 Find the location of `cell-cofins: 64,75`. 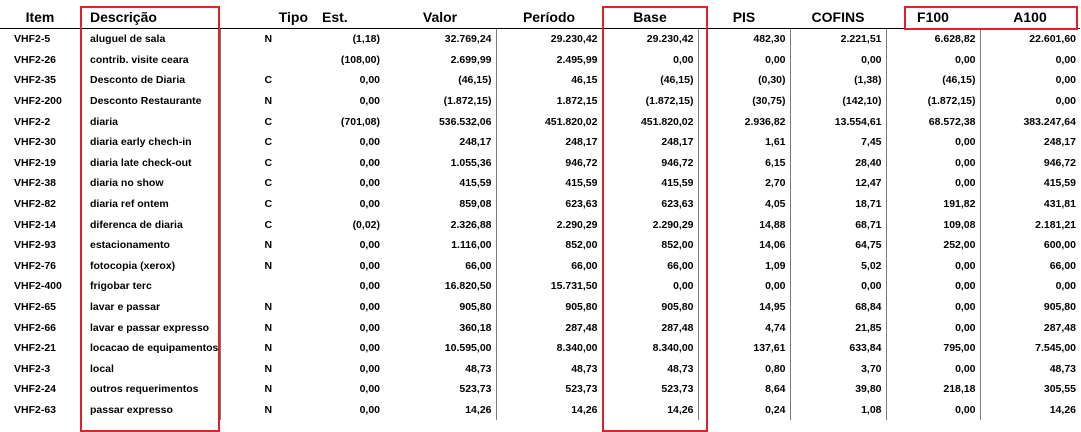

cell-cofins: 64,75 is located at coordinates (838, 245).